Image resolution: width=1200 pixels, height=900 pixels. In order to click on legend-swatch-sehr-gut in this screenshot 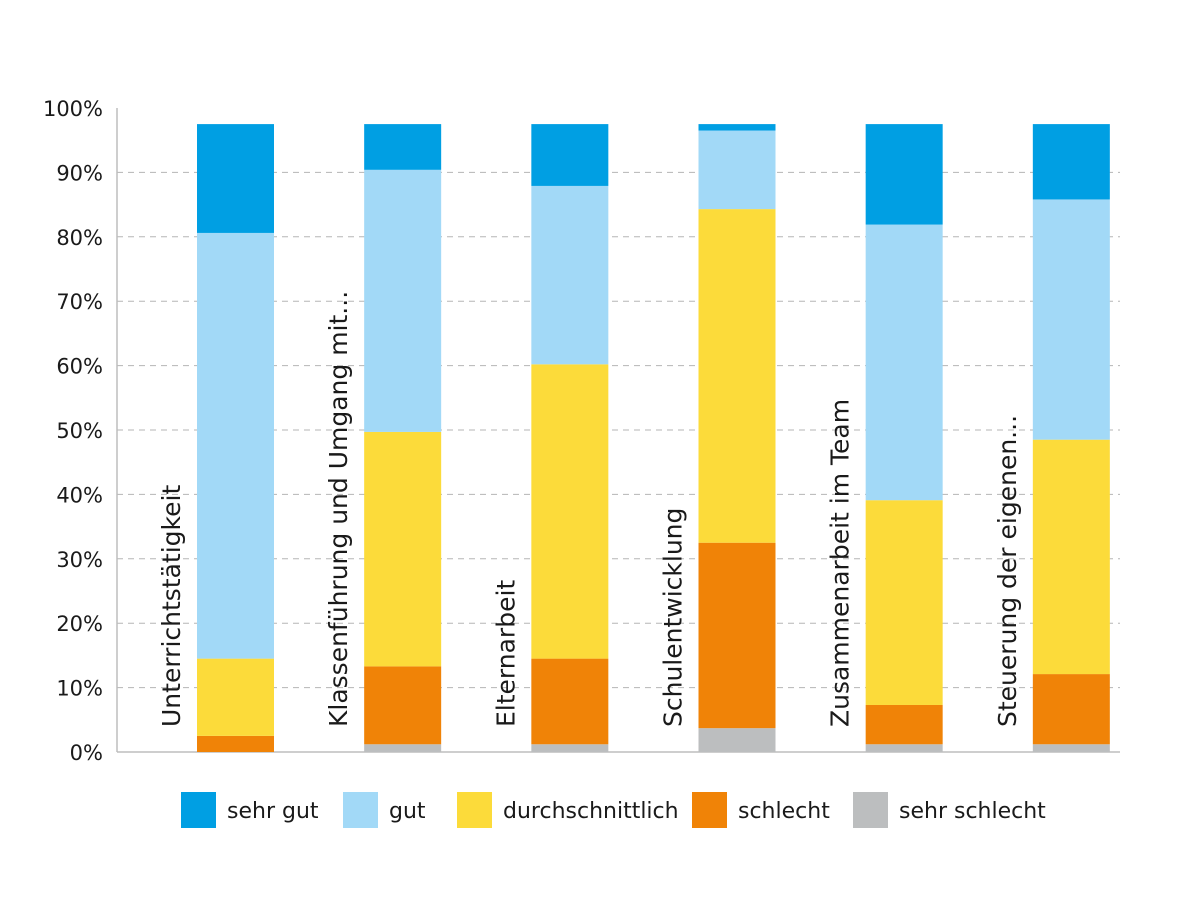, I will do `click(198, 810)`.